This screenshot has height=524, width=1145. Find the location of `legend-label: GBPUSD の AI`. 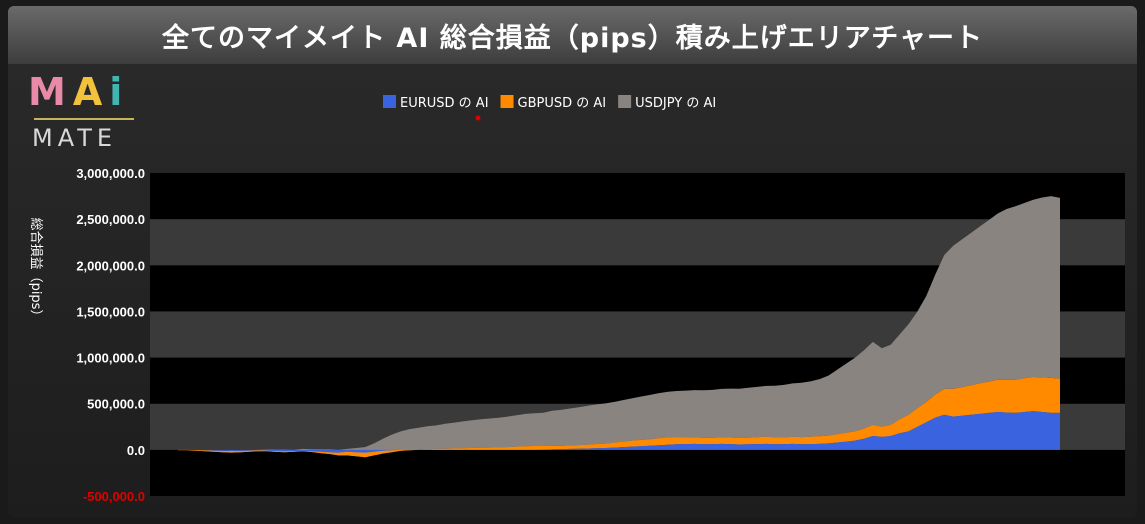

legend-label: GBPUSD の AI is located at coordinates (562, 103).